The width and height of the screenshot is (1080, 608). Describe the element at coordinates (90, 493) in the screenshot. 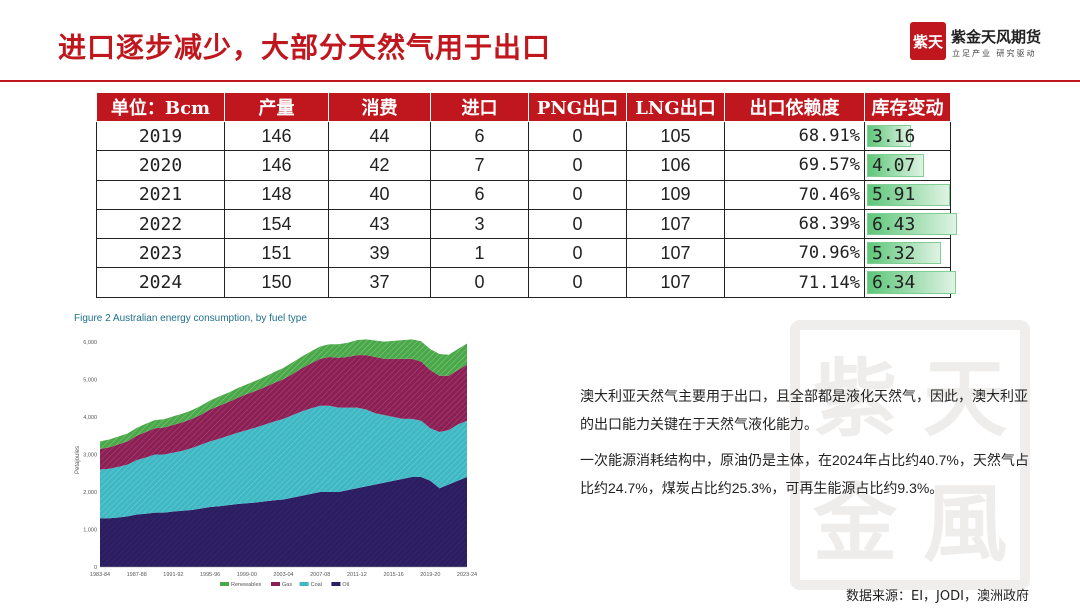

I see `y-tick-label: 2,000` at that location.